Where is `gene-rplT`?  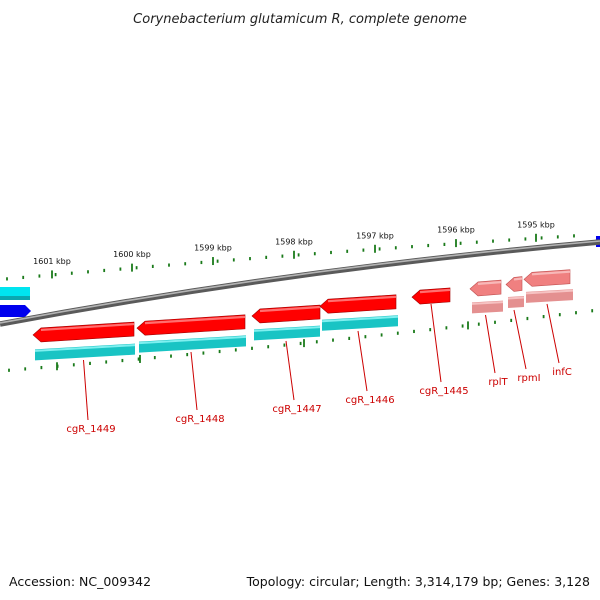 gene-rplT is located at coordinates (486, 296).